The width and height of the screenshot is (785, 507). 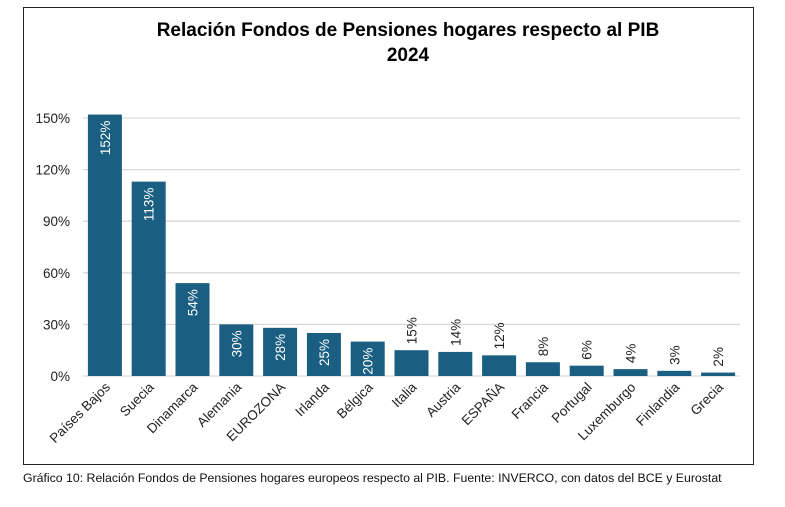 What do you see at coordinates (60, 376) in the screenshot?
I see `y-tick-label: 0%` at bounding box center [60, 376].